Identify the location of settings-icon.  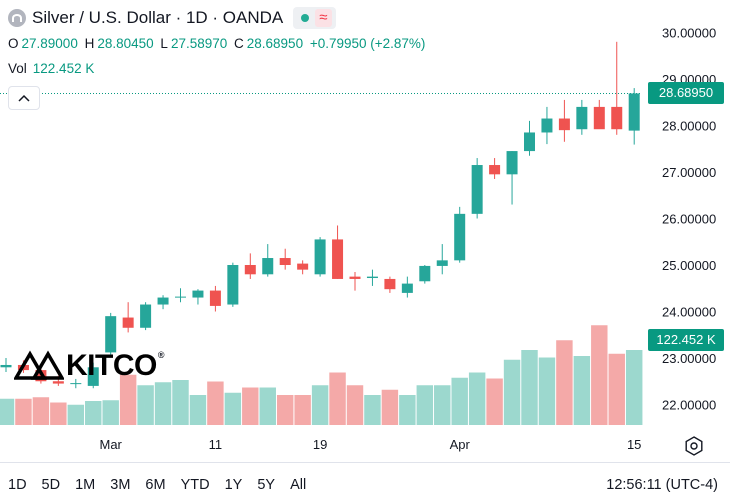
(694, 446).